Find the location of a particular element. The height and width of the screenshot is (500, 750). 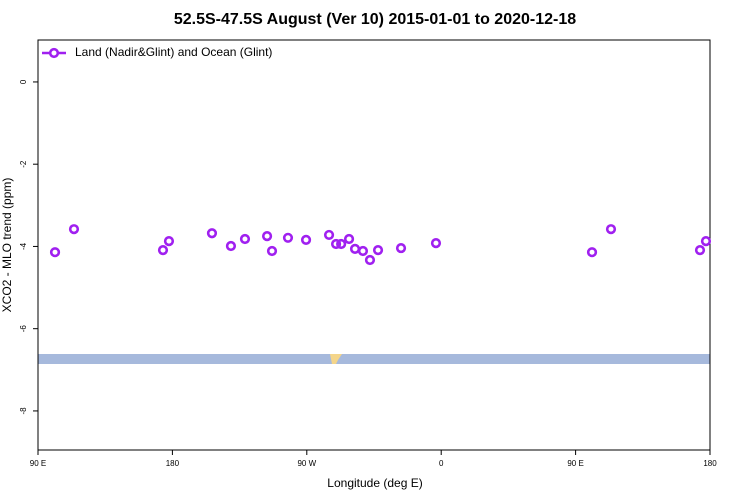

y-axis-label: XCO2 - MLO trend (ppm) is located at coordinates (7, 245).